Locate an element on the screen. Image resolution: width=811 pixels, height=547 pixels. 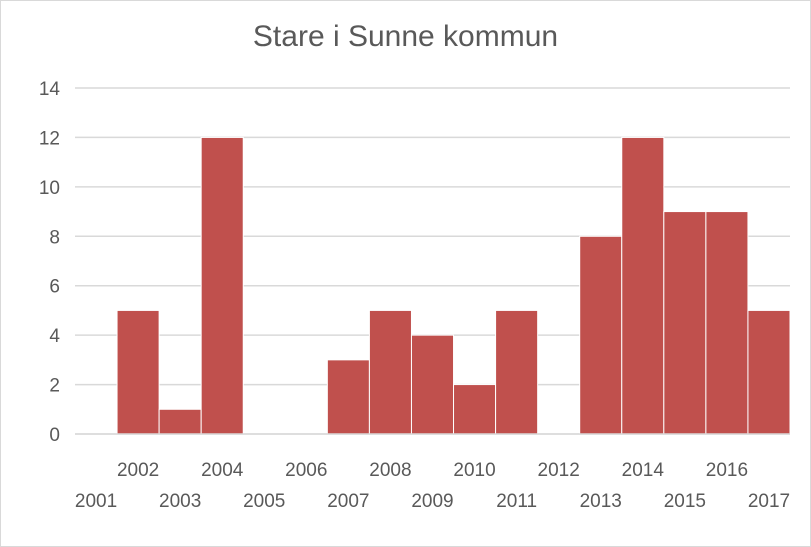
x-tick-label: 2010 is located at coordinates (474, 470).